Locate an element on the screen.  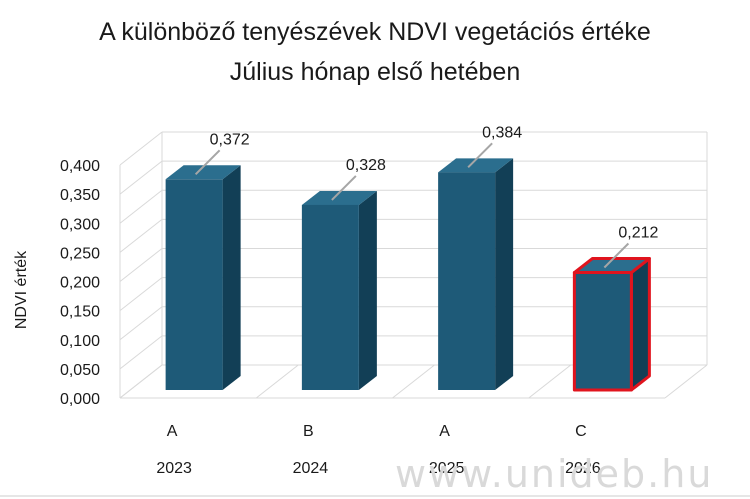
y-tick-label: 0,400 is located at coordinates (80, 166).